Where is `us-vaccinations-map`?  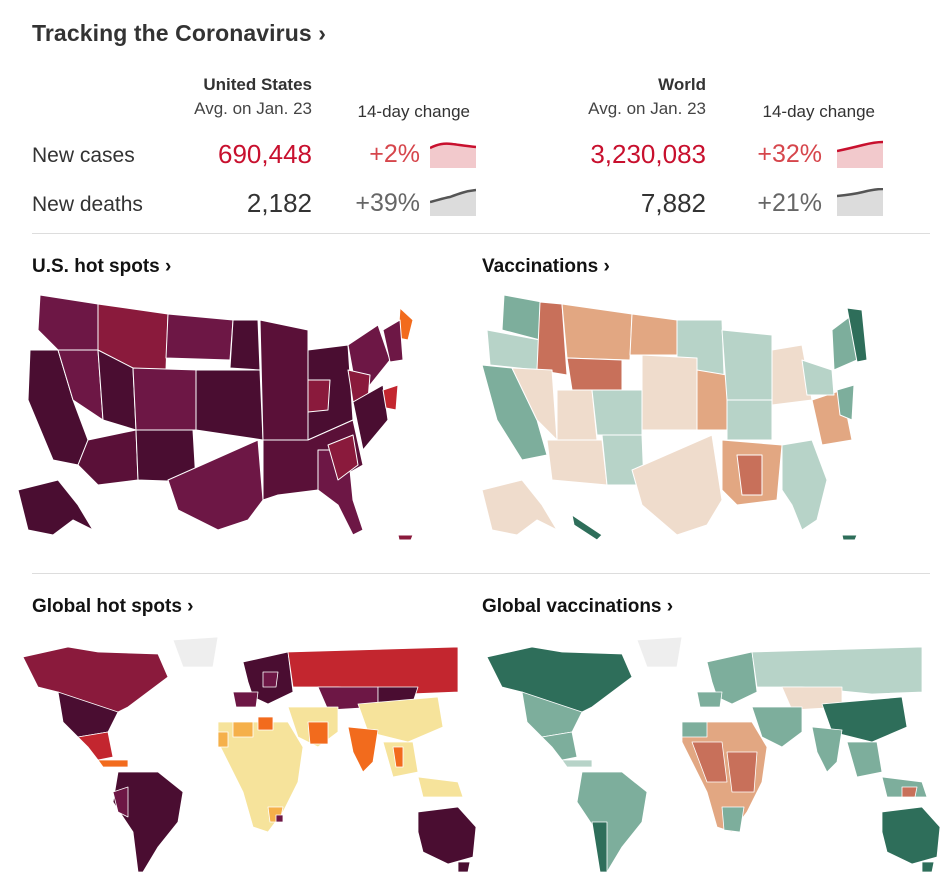
us-vaccinations-map is located at coordinates (682, 417).